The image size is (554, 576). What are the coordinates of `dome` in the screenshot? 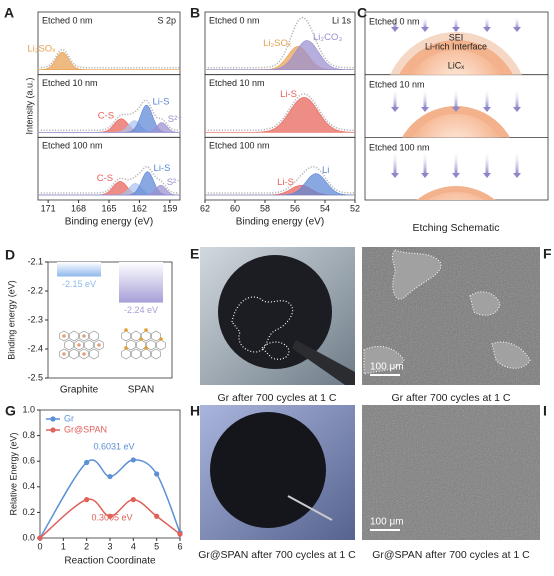 It's located at (456, 193).